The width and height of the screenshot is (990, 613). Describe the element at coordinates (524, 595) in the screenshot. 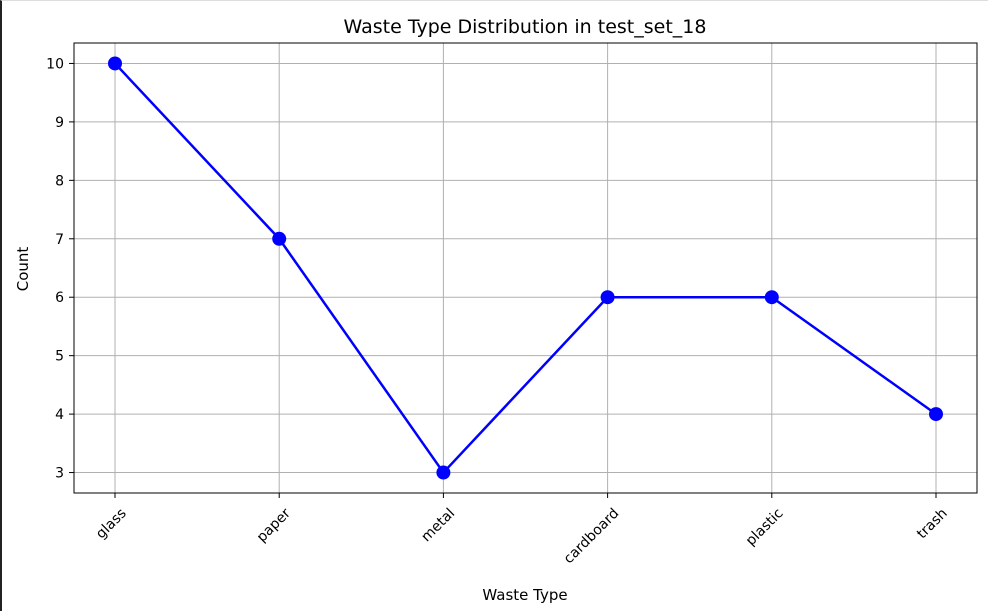

I see `x-axis-label: Waste Type` at that location.